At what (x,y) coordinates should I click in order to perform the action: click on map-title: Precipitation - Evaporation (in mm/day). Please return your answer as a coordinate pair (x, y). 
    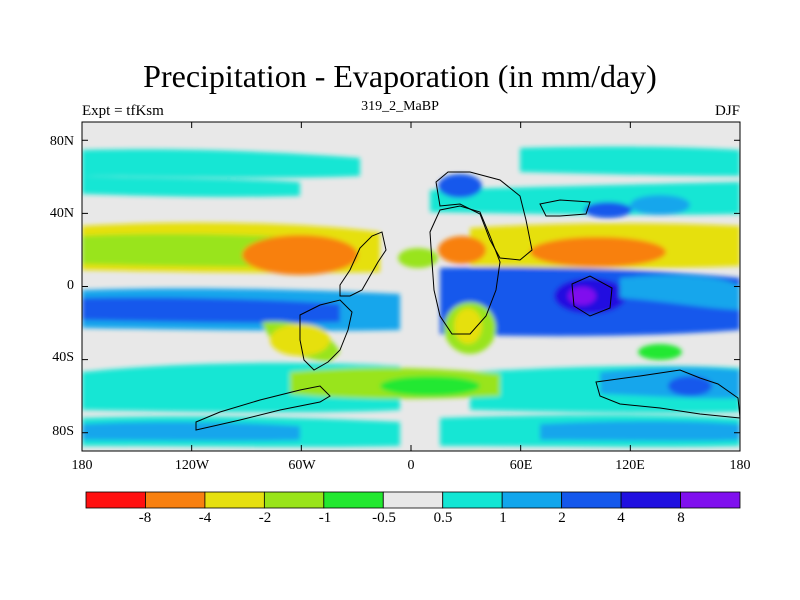
    Looking at the image, I should click on (400, 76).